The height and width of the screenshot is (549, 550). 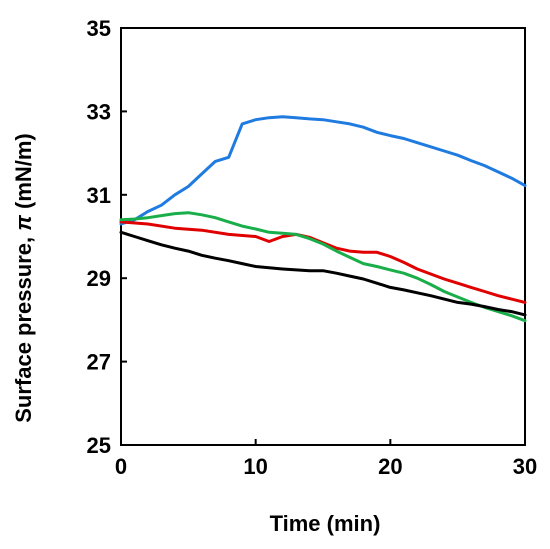 What do you see at coordinates (525, 466) in the screenshot?
I see `x-tick-label: 30` at bounding box center [525, 466].